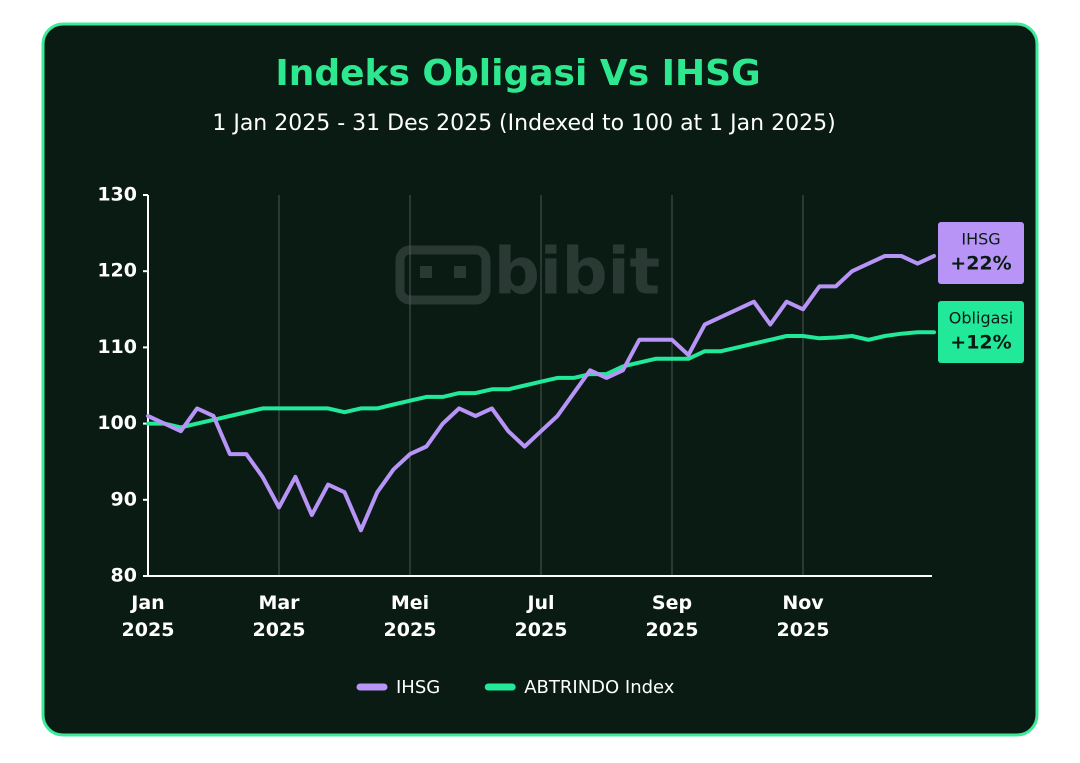  I want to click on annotation-value: +12%, so click(980, 343).